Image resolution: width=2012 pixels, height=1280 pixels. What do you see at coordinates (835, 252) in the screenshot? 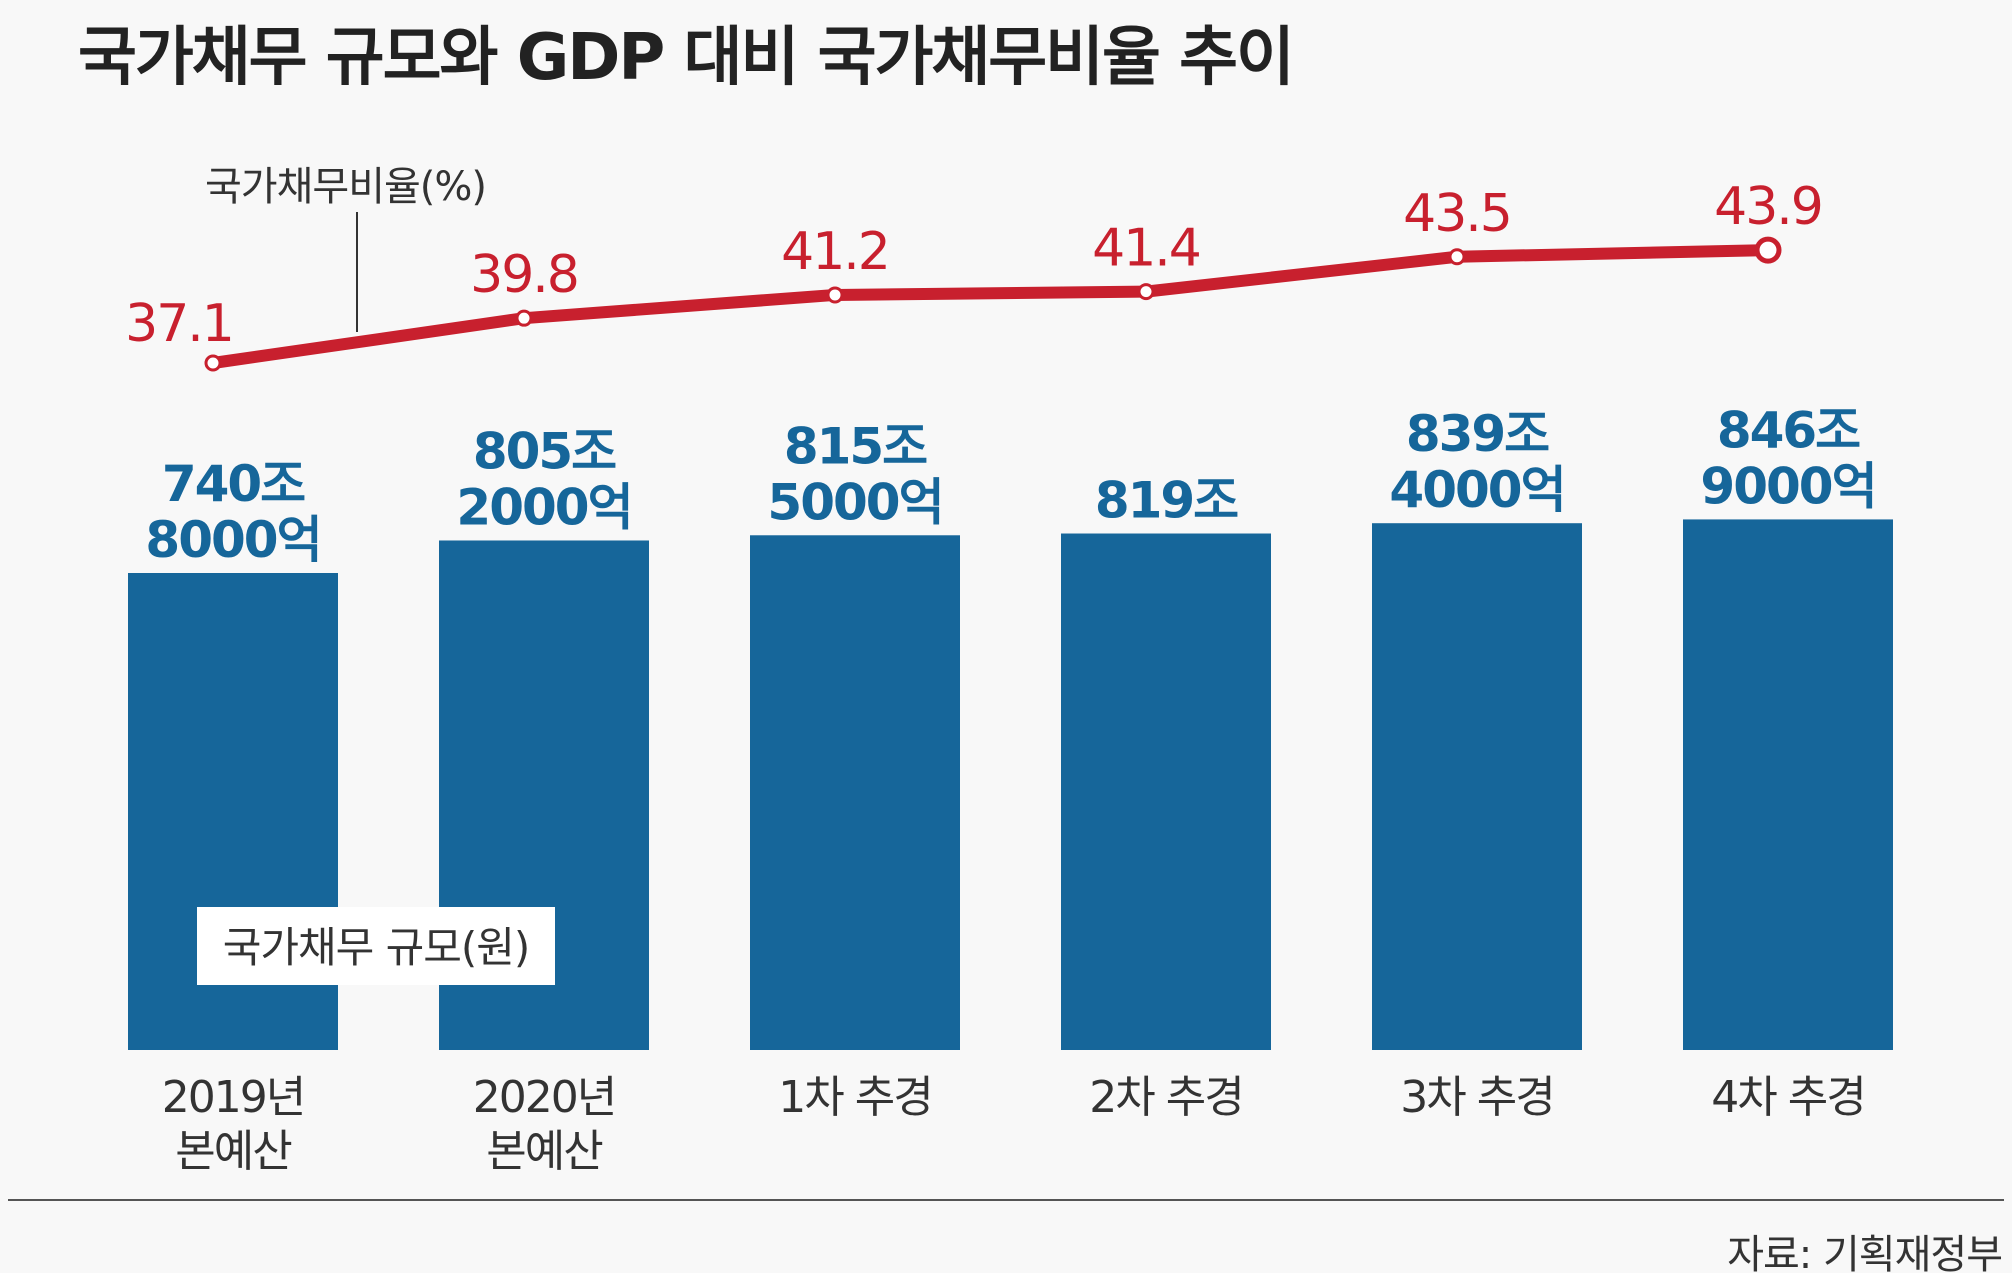
I see `rate-value-label: 41.2` at bounding box center [835, 252].